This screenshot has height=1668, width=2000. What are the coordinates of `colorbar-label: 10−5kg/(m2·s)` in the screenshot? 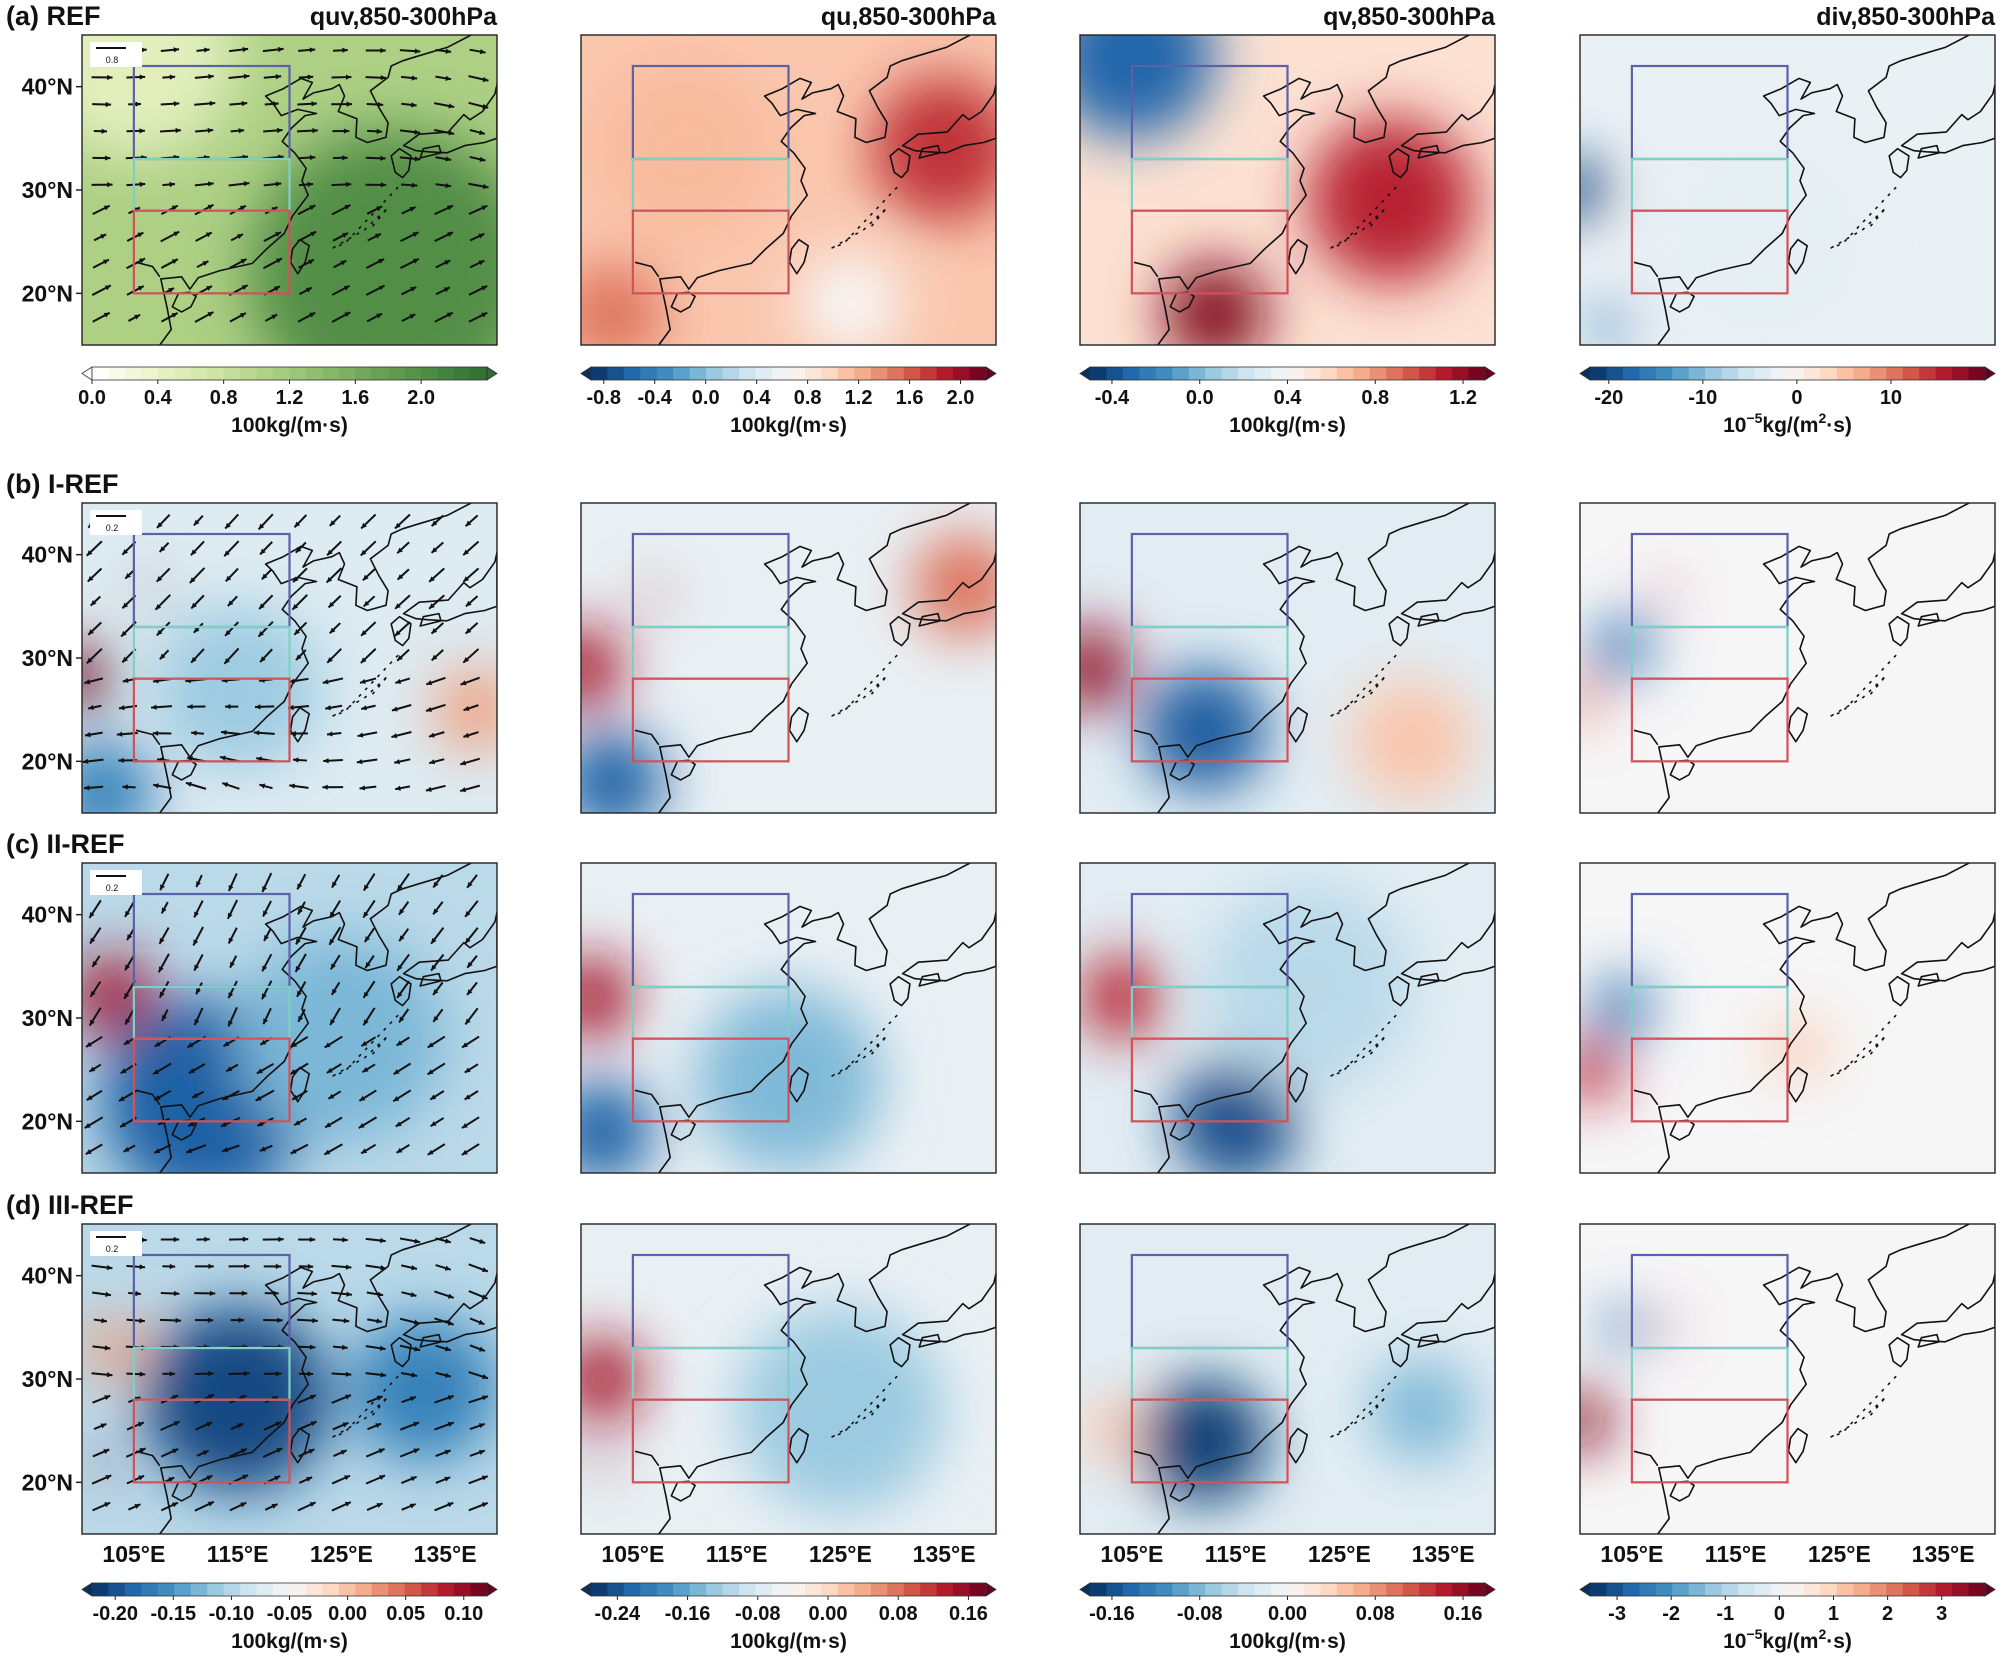 It's located at (1787, 423).